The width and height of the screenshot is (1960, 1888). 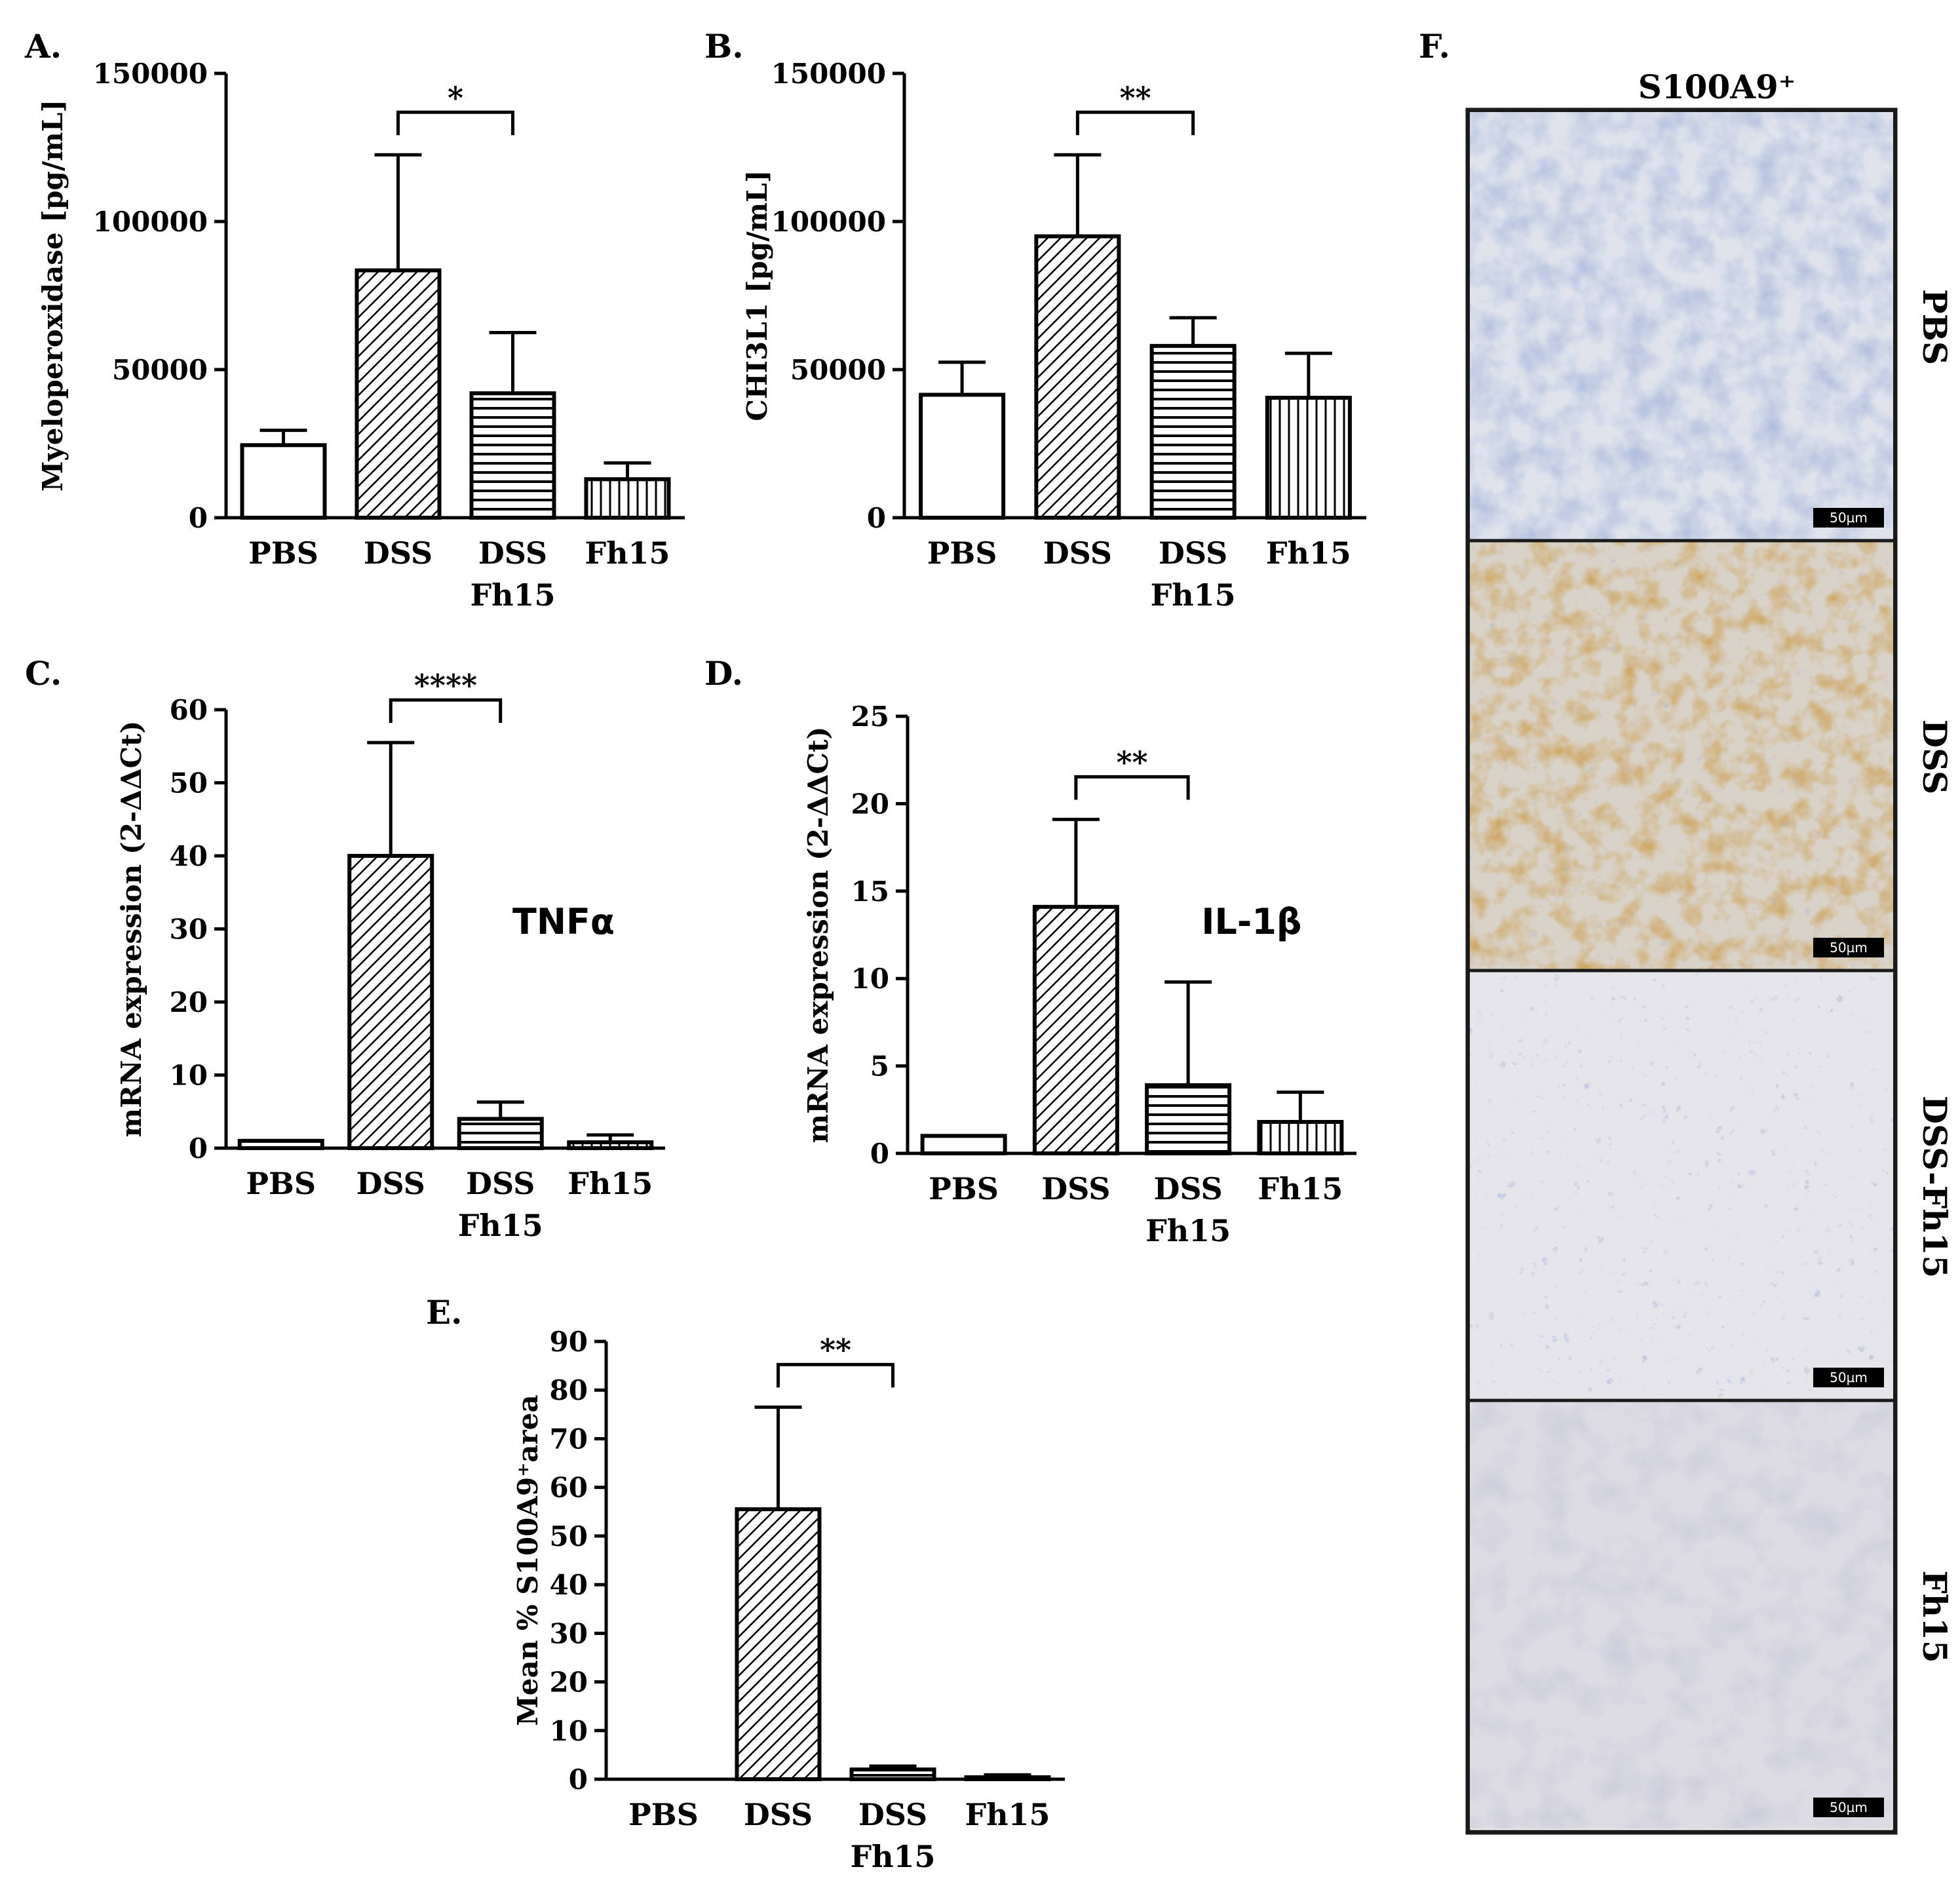 What do you see at coordinates (835, 1350) in the screenshot?
I see `significance-label: **` at bounding box center [835, 1350].